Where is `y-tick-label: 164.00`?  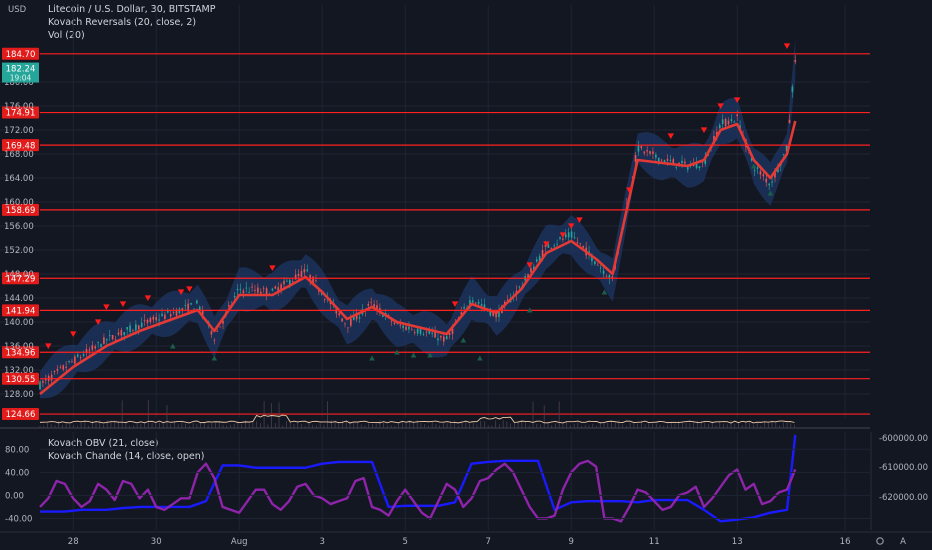 y-tick-label: 164.00 is located at coordinates (19, 179).